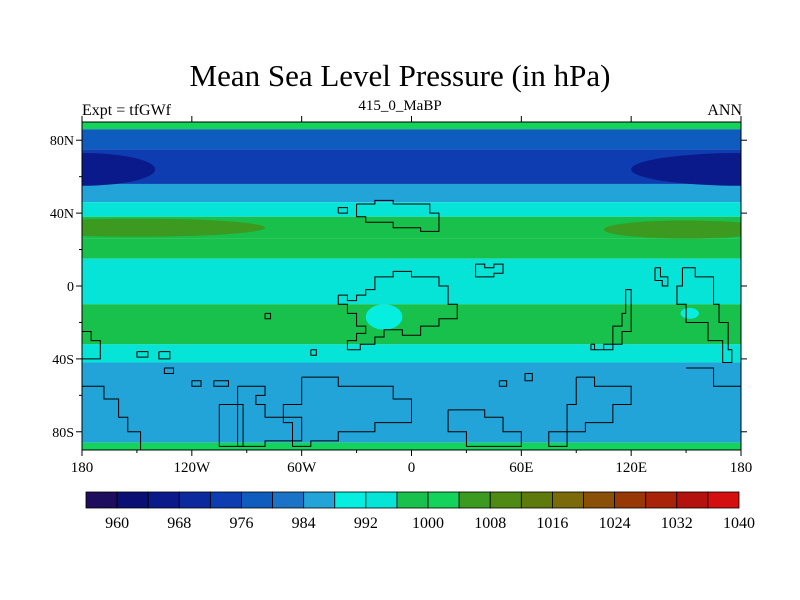 The image size is (800, 600). I want to click on colorbar-label-9: 1032, so click(677, 523).